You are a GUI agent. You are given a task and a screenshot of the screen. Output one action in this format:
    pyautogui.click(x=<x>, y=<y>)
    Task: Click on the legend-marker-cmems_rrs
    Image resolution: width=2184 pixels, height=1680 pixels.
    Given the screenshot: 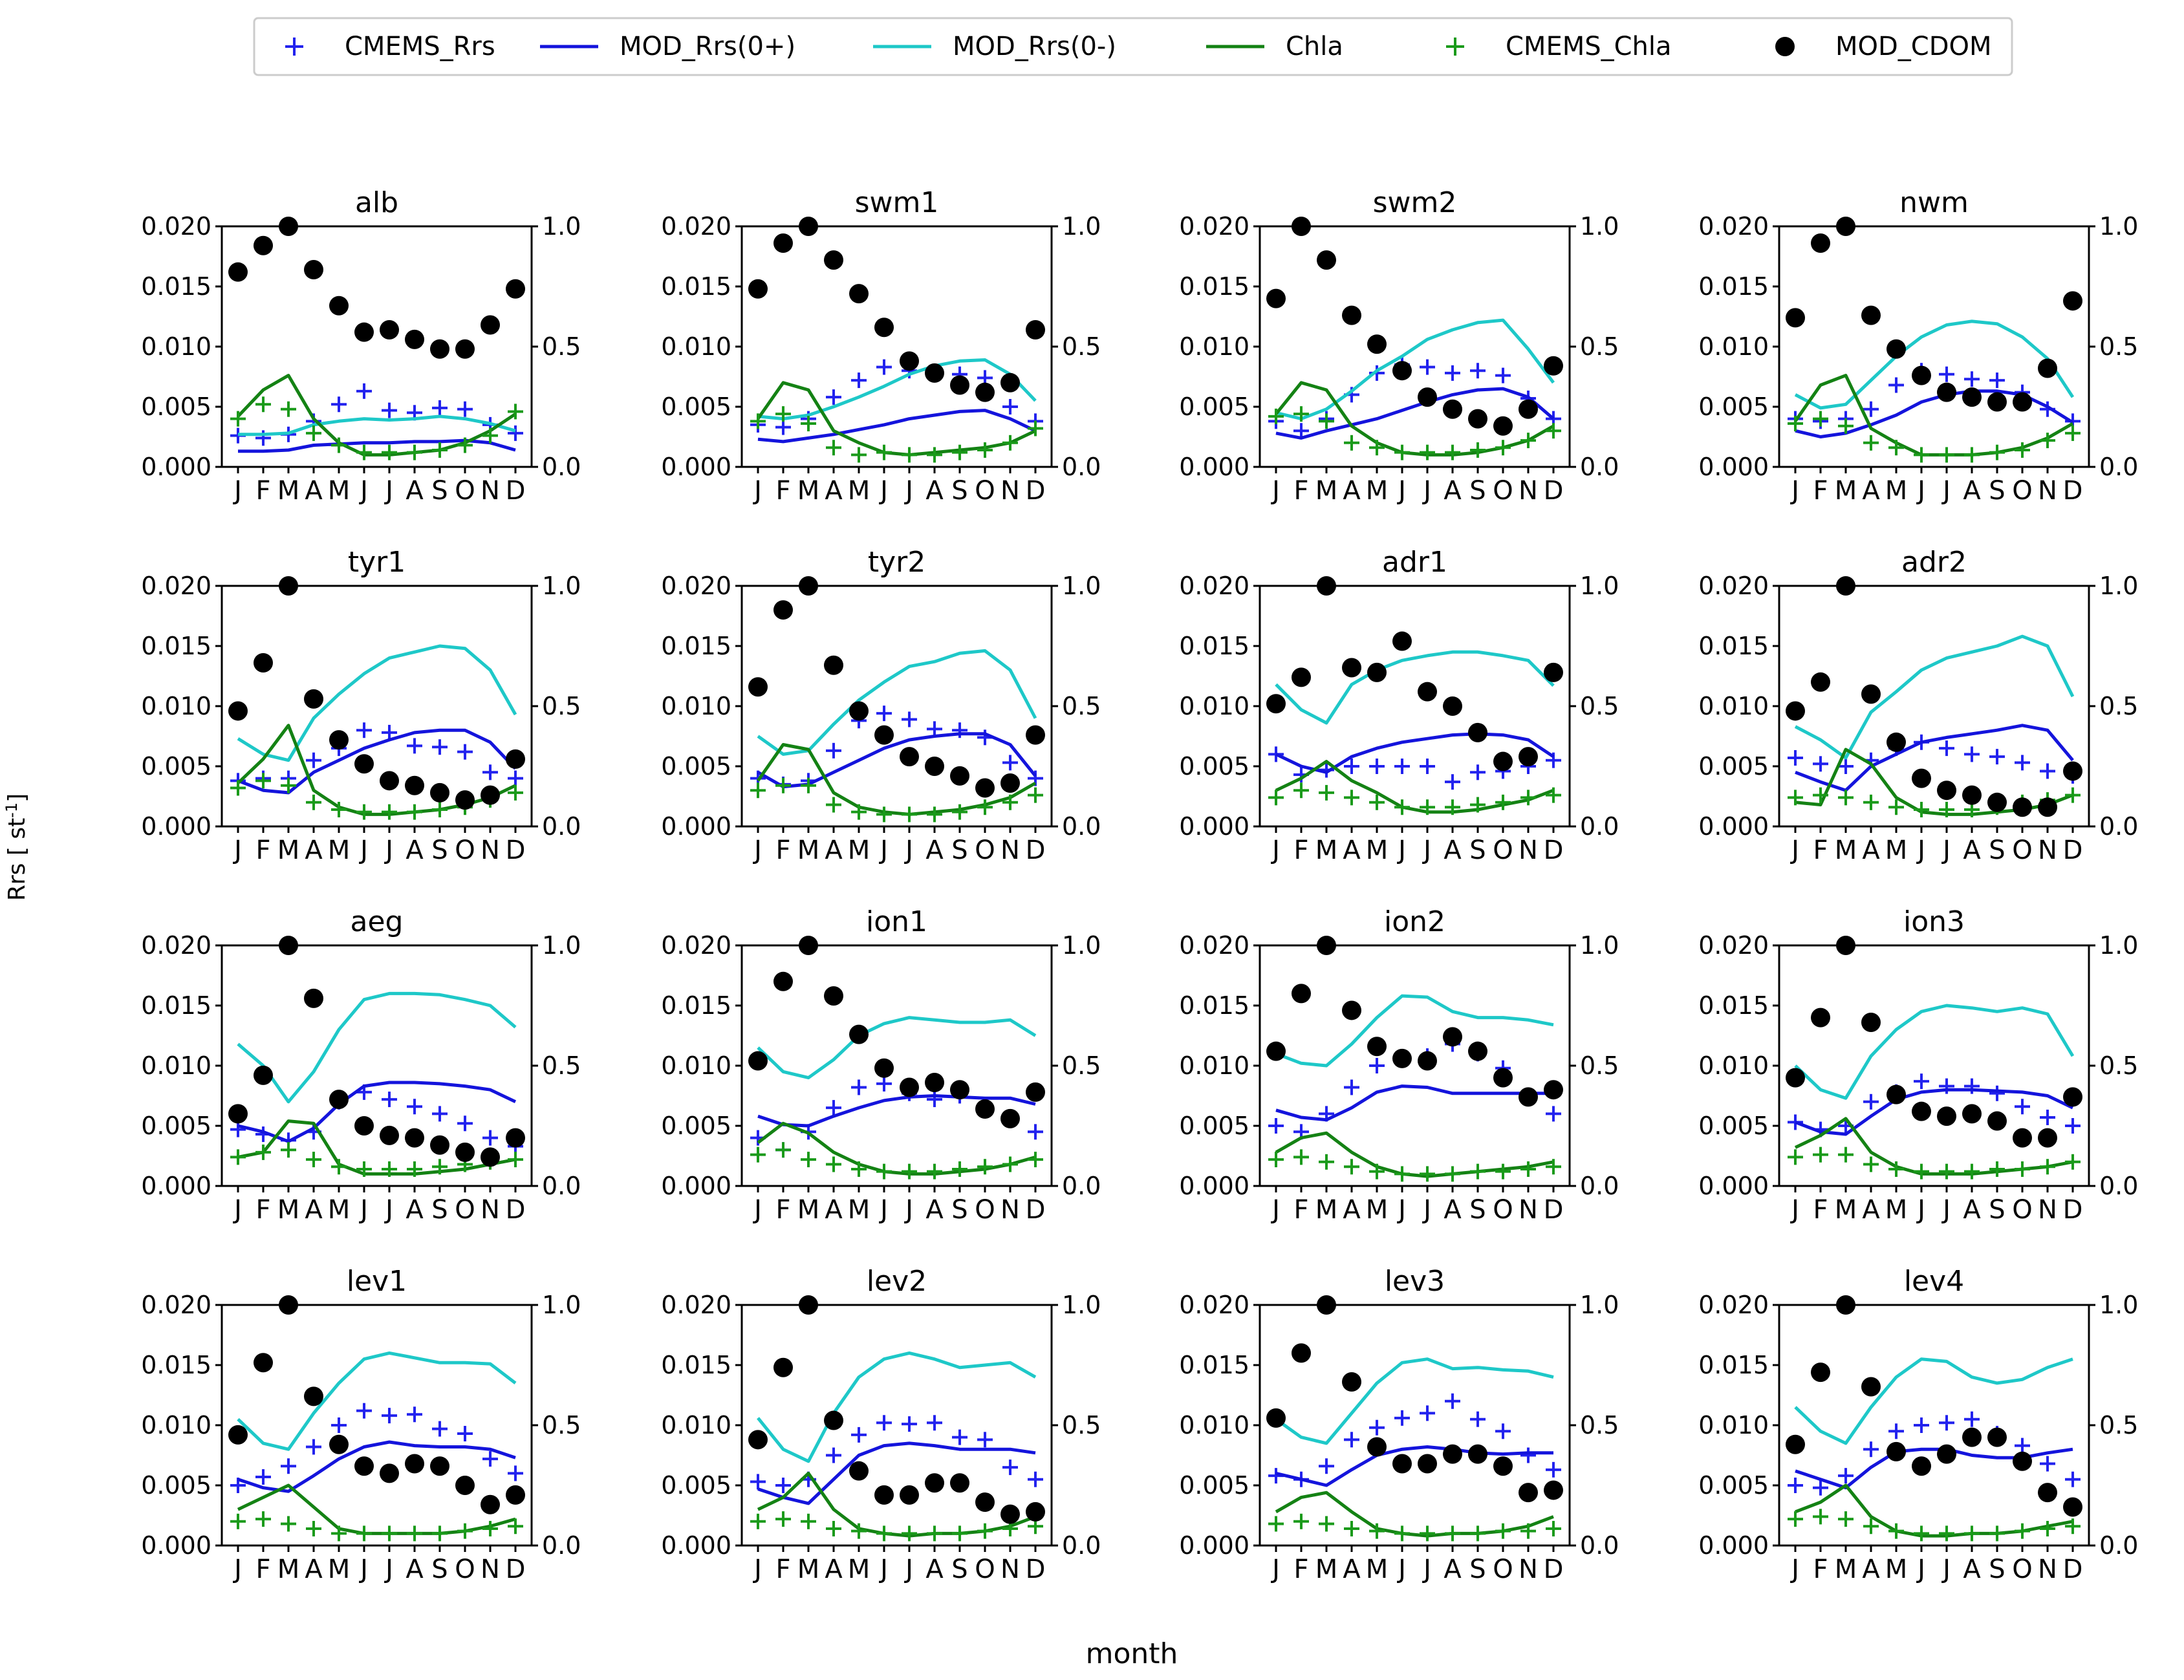 What is the action you would take?
    pyautogui.click(x=294, y=47)
    